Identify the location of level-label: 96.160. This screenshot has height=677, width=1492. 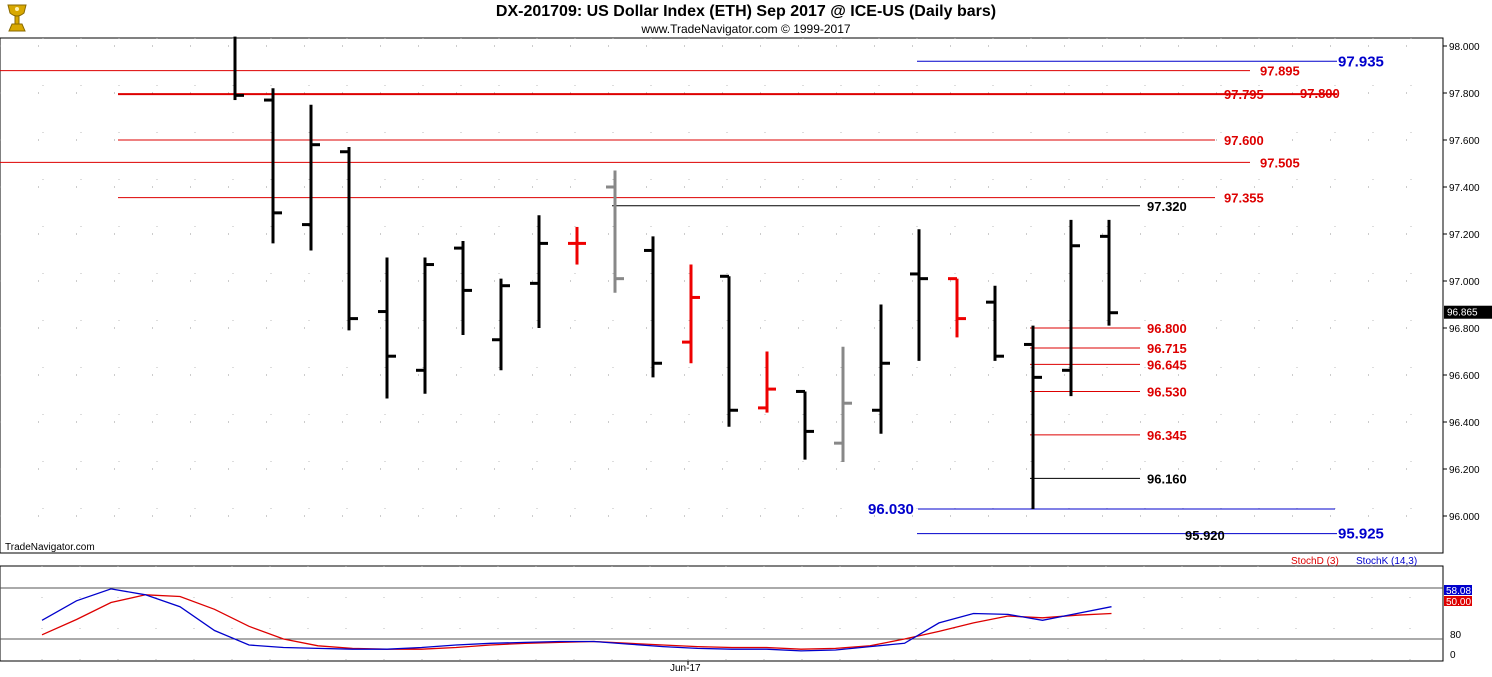
(1167, 478).